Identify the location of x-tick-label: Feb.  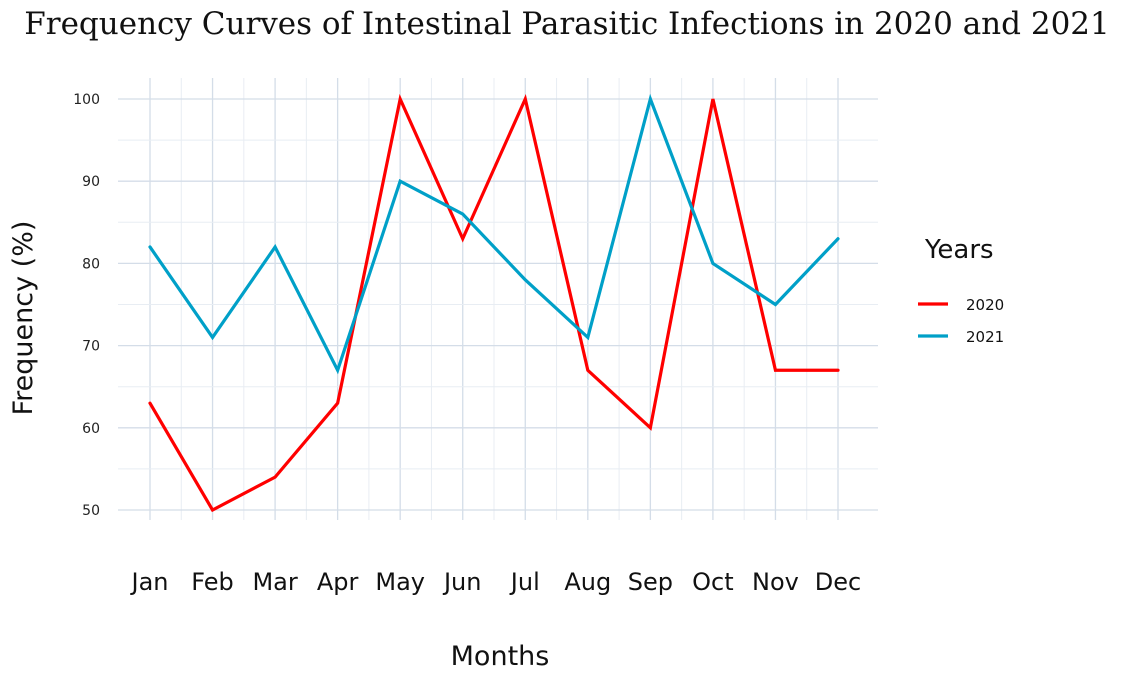
(212, 582).